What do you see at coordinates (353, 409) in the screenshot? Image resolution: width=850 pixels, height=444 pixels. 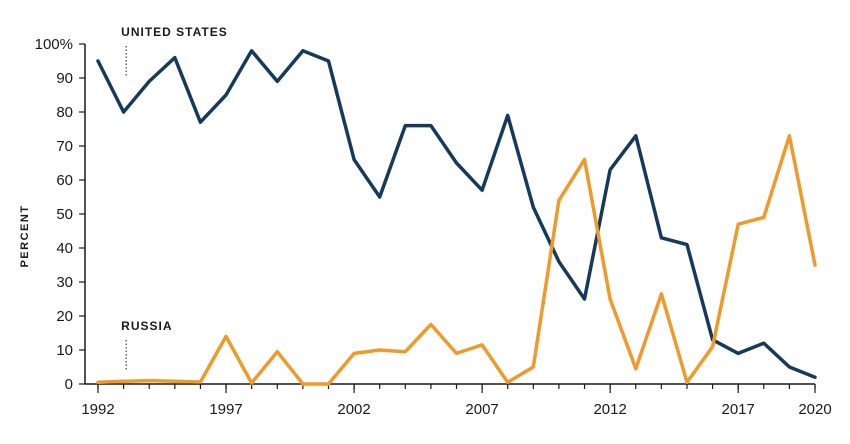 I see `x-tick-label: 2002` at bounding box center [353, 409].